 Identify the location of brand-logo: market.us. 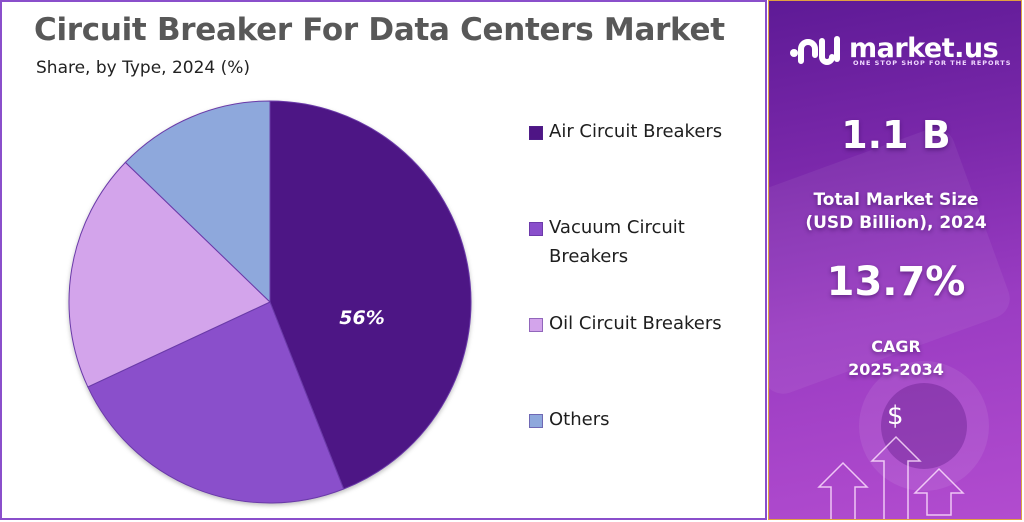
(894, 49).